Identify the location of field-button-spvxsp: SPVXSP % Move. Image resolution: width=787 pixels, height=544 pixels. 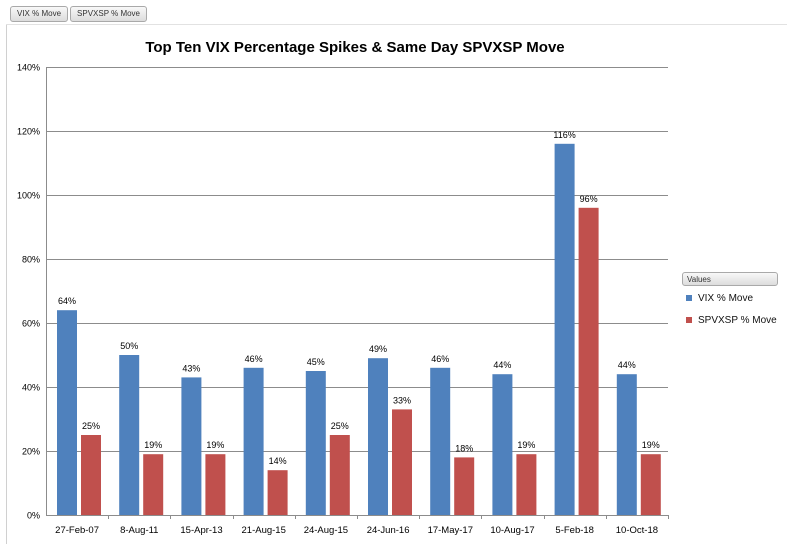
(109, 14).